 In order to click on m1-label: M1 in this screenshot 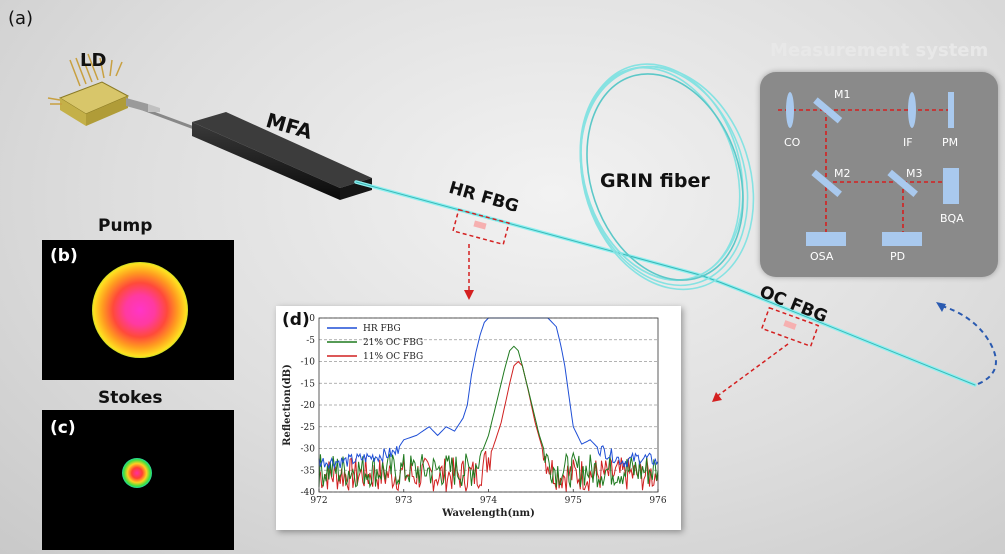, I will do `click(842, 94)`.